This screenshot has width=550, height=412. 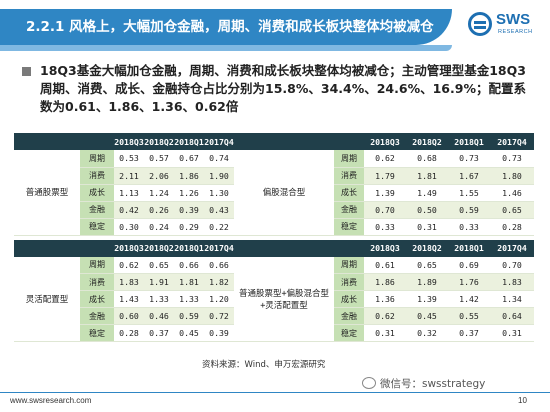 What do you see at coordinates (275, 392) in the screenshot?
I see `footer-divider` at bounding box center [275, 392].